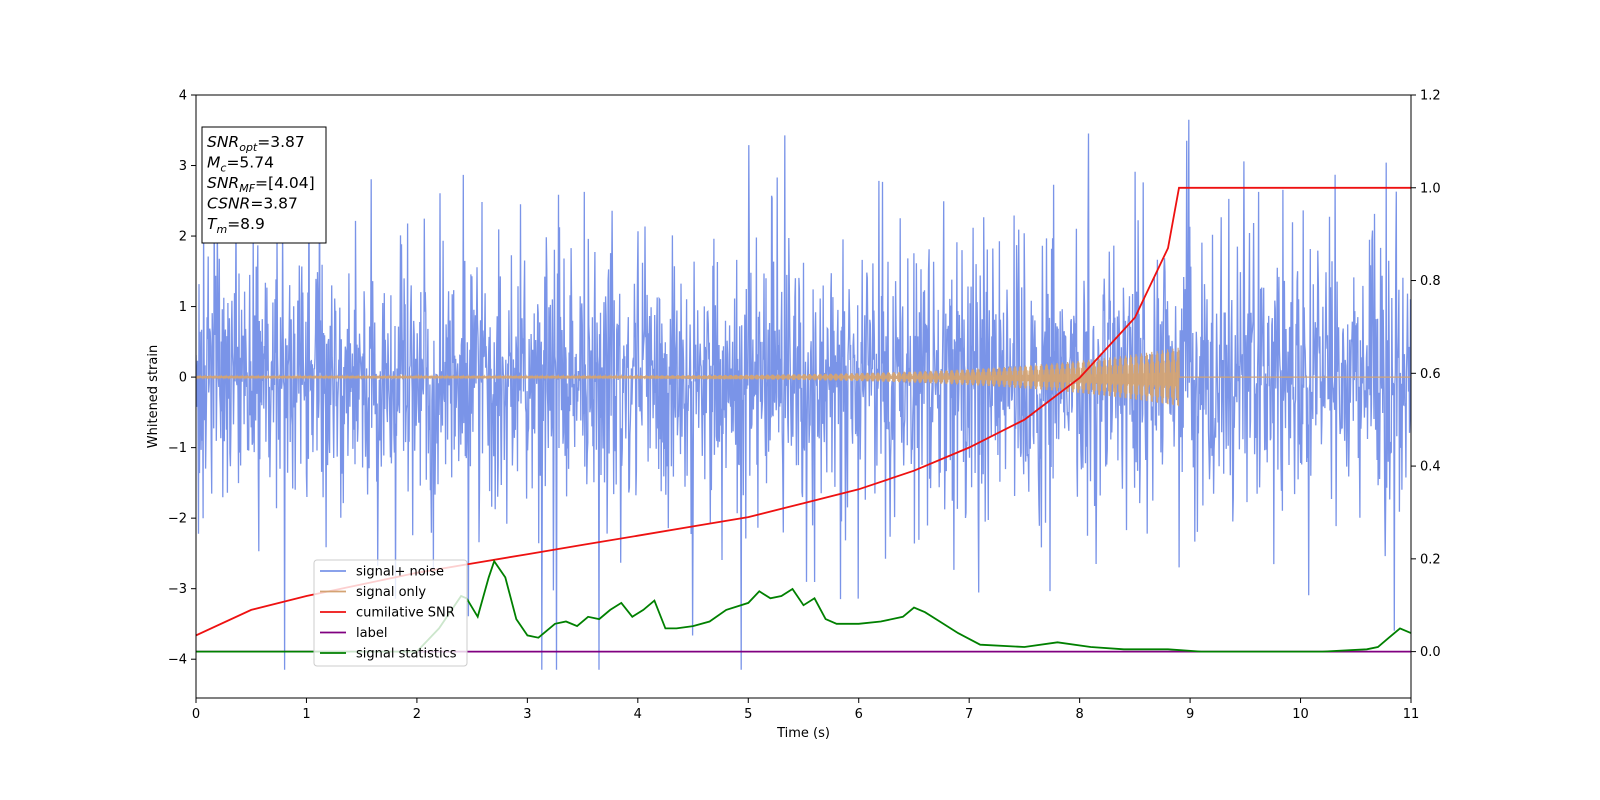 This screenshot has width=1600, height=800. What do you see at coordinates (803, 606) in the screenshot?
I see `series-signal-statistics` at bounding box center [803, 606].